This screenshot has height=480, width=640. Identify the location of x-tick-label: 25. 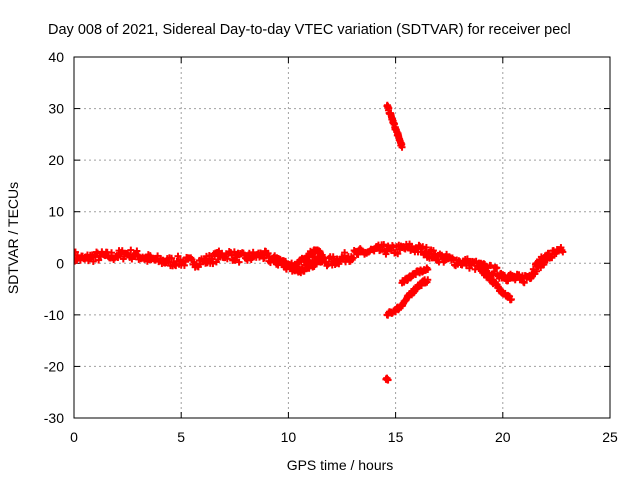
(610, 437).